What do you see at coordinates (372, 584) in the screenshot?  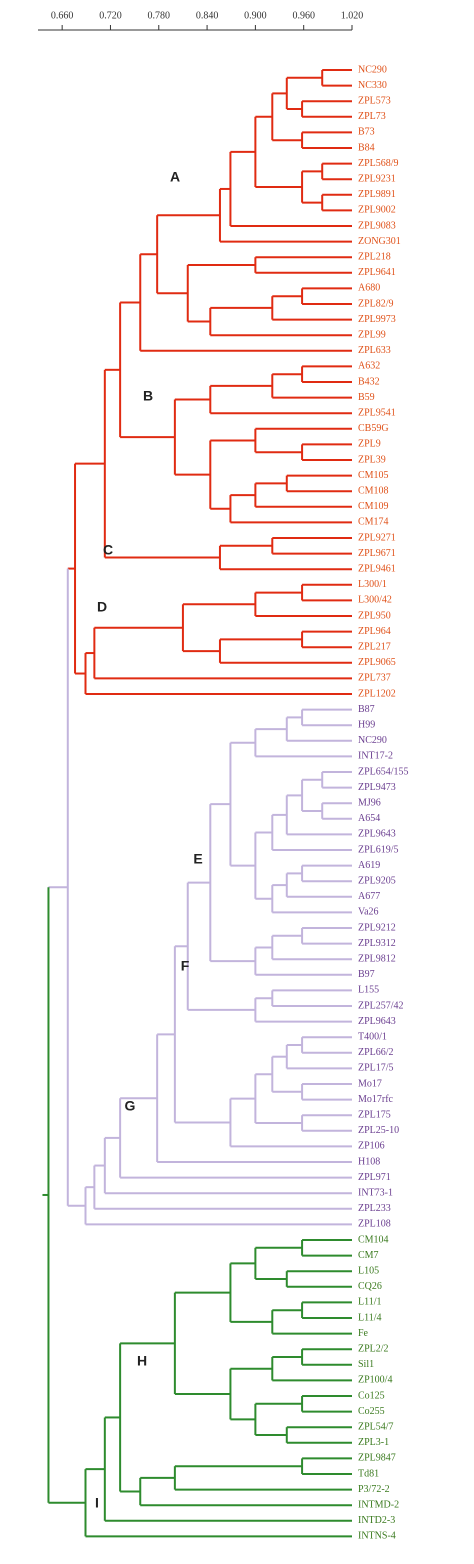 I see `leaf-label: L300/1` at bounding box center [372, 584].